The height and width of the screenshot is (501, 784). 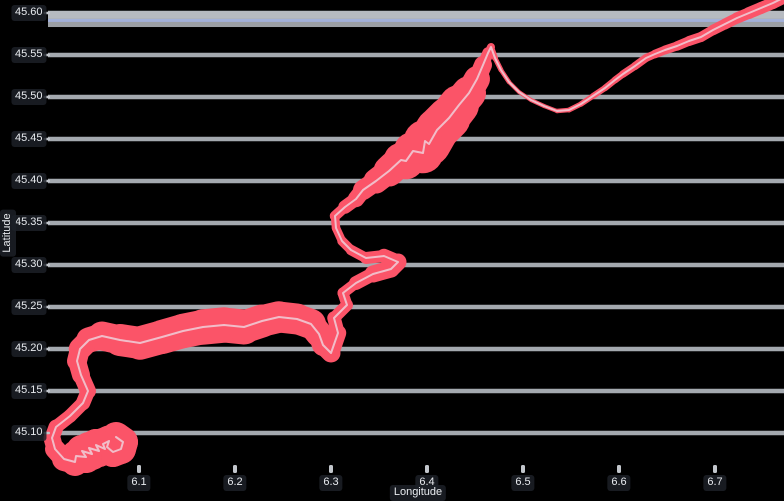 I want to click on y-tick-label: 45.40, so click(x=28, y=181).